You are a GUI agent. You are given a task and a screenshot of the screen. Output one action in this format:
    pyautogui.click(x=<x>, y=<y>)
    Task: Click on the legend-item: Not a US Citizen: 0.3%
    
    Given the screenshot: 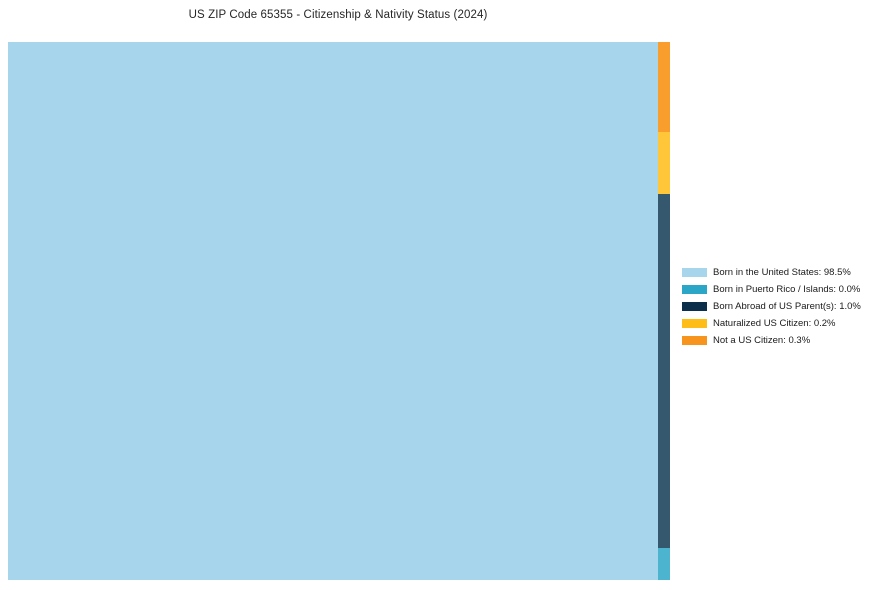 What is the action you would take?
    pyautogui.click(x=771, y=340)
    